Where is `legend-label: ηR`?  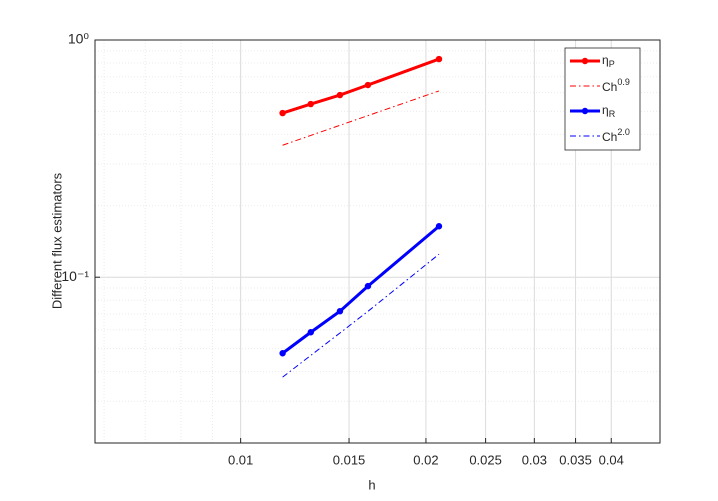
legend-label: ηR is located at coordinates (609, 111).